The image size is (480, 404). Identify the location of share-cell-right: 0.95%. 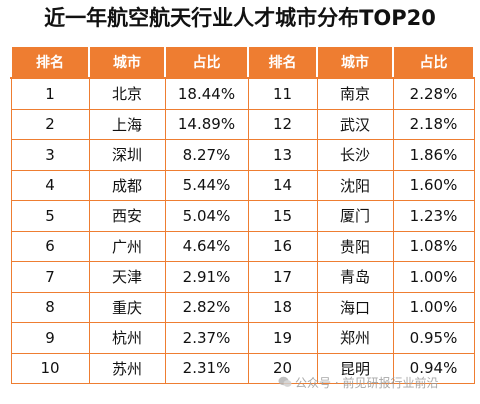
(433, 338).